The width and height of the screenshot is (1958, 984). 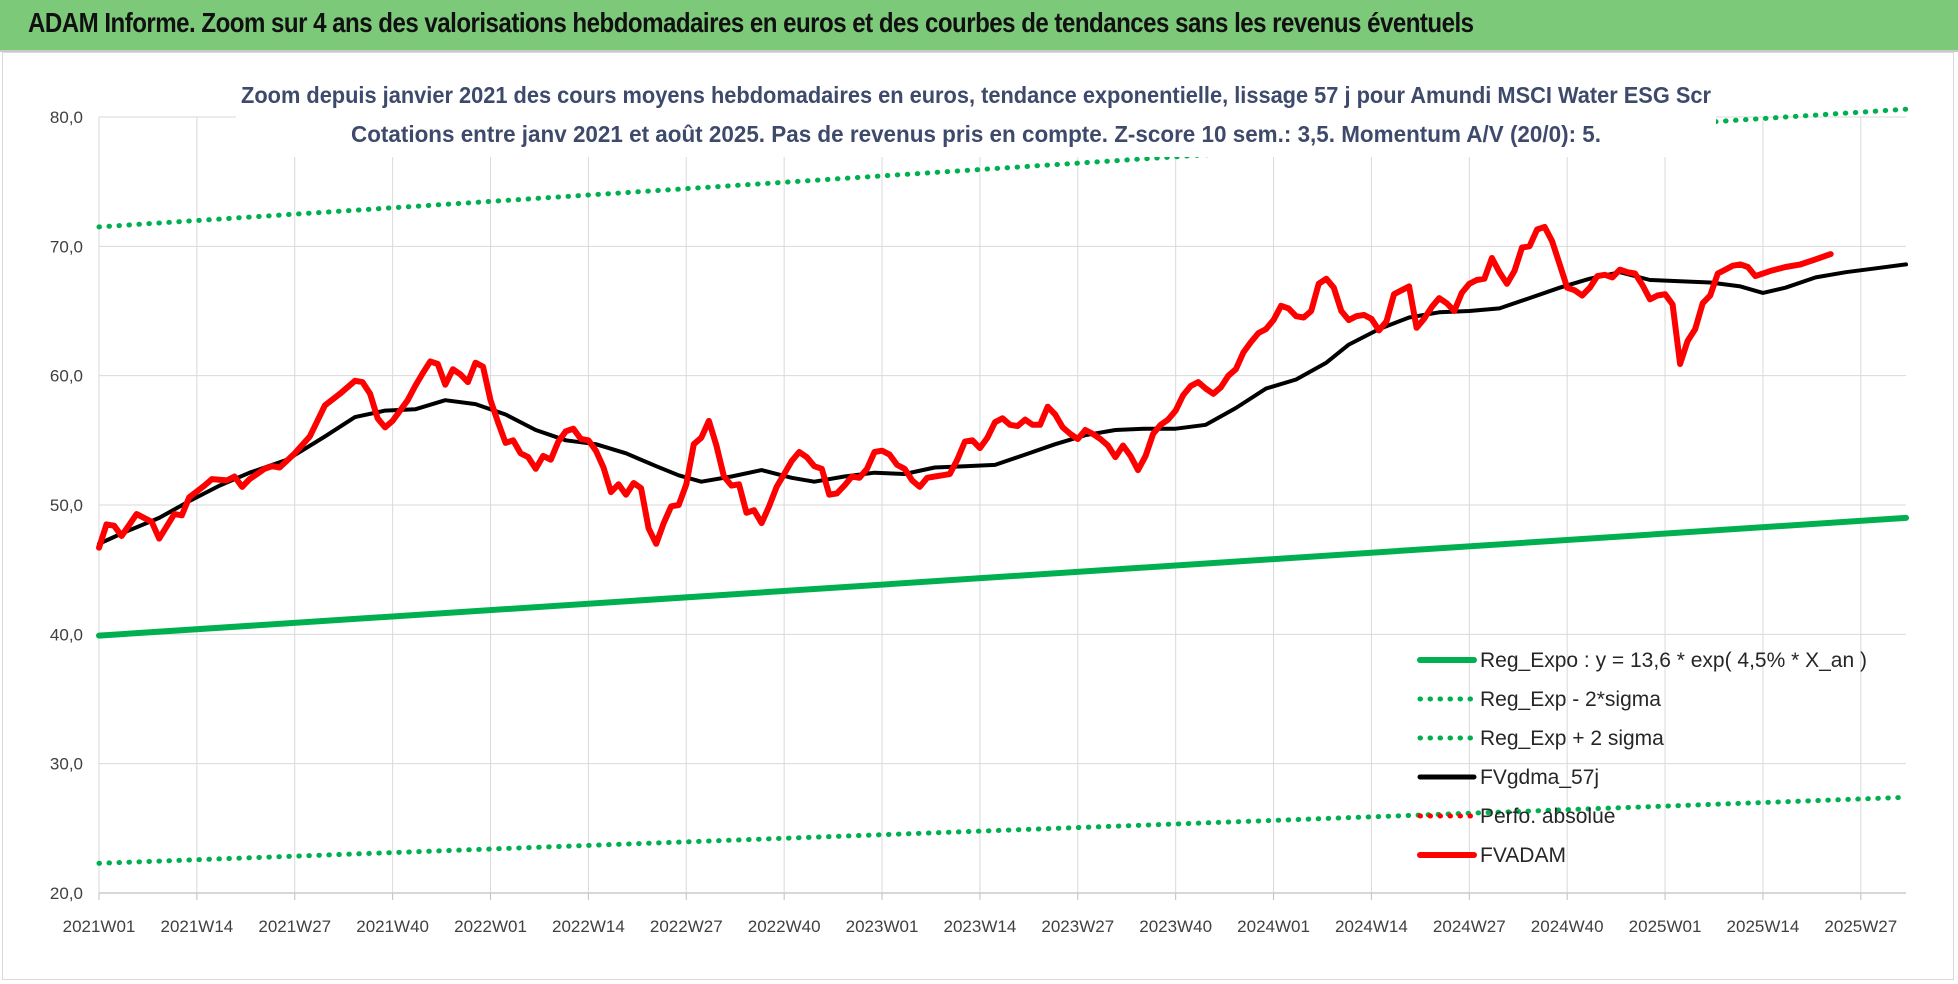 I want to click on x-tick-label: 2024W40, so click(x=1567, y=926).